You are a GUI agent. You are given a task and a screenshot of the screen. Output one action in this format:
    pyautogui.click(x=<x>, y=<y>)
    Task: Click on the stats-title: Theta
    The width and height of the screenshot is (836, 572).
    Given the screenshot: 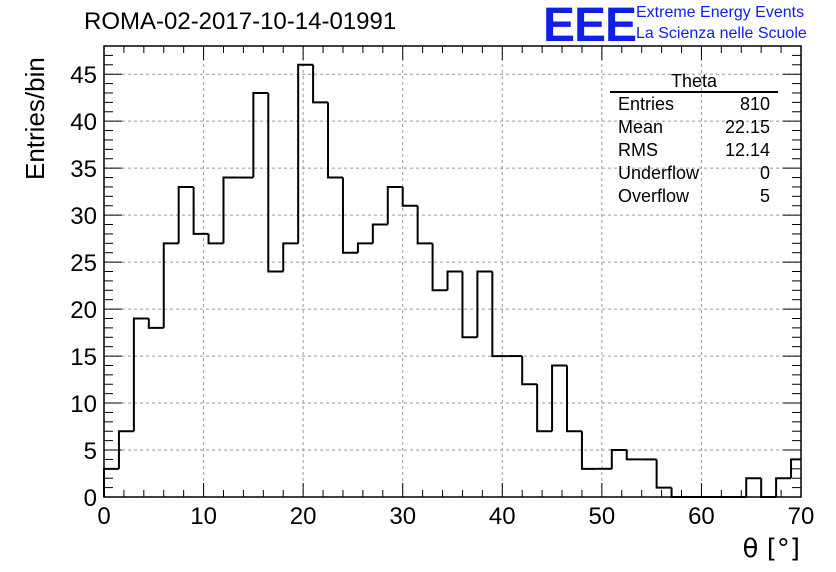 What is the action you would take?
    pyautogui.click(x=694, y=82)
    